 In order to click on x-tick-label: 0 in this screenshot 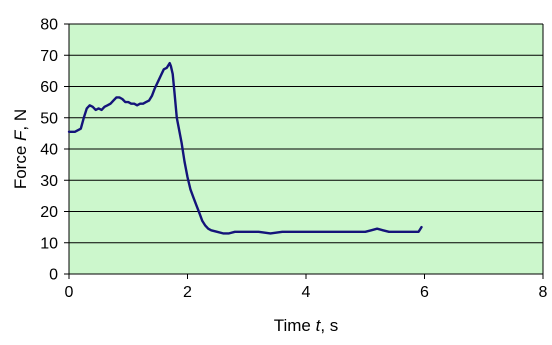, I will do `click(69, 292)`.